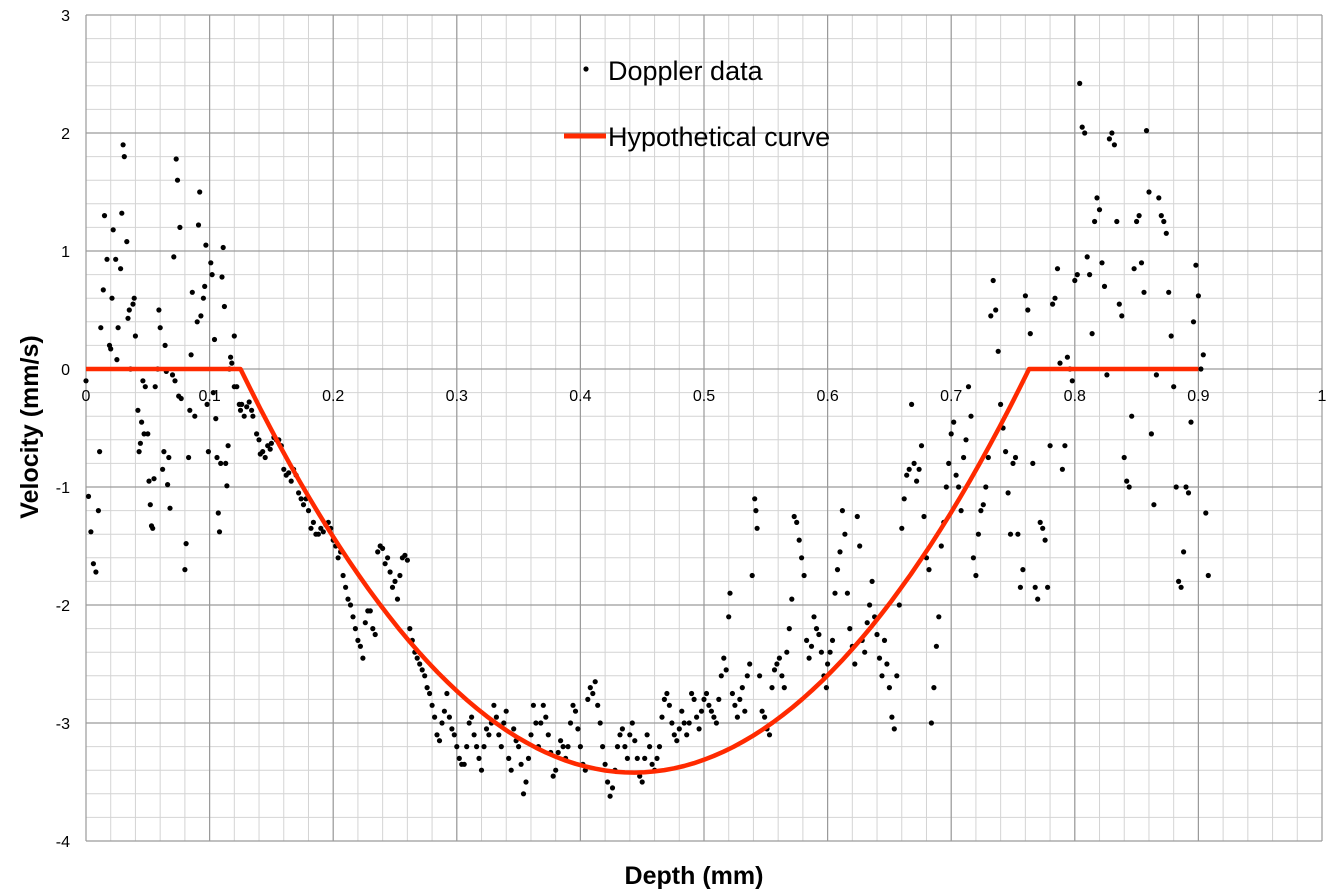 The image size is (1327, 890). Describe the element at coordinates (586, 69) in the screenshot. I see `legend-marker-doppler` at that location.